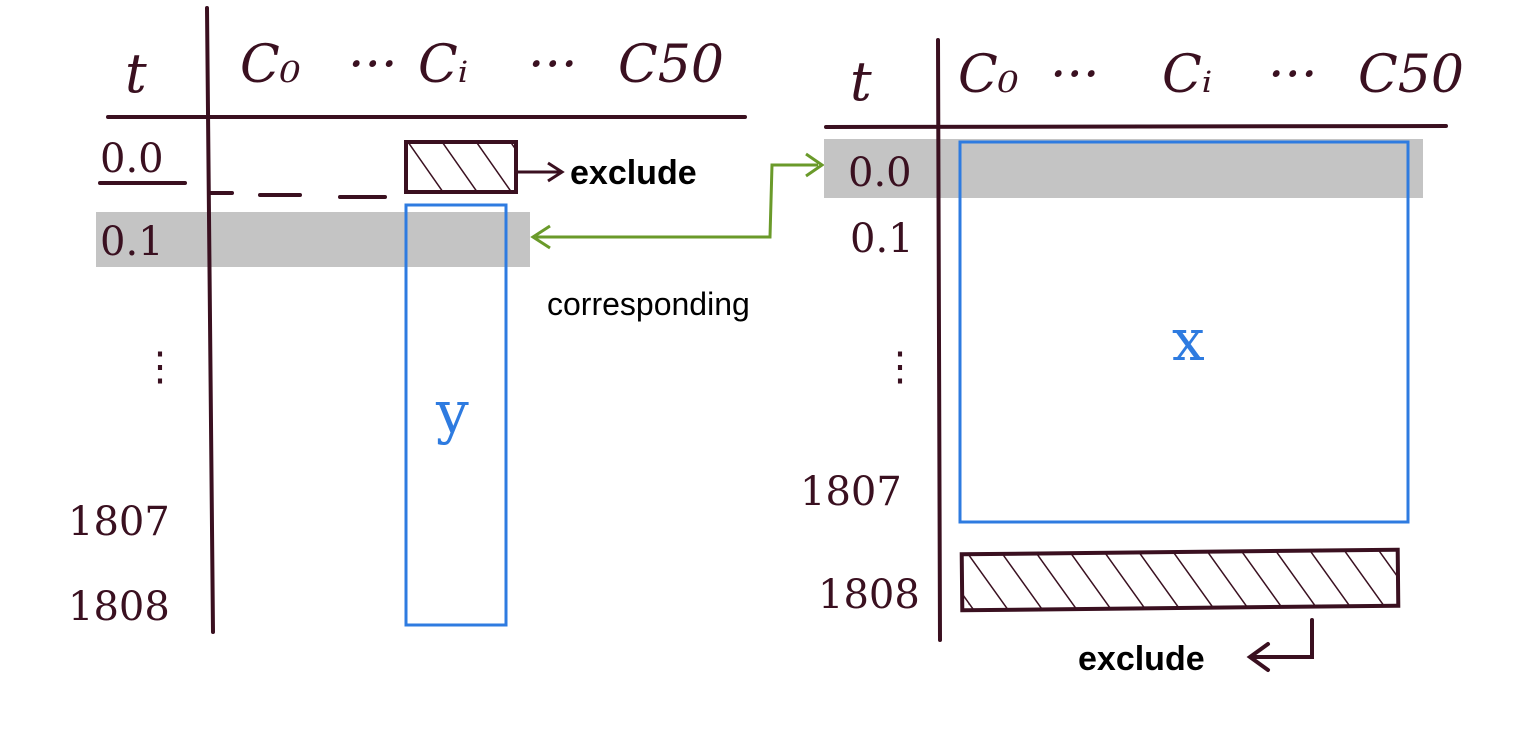  Describe the element at coordinates (988, 75) in the screenshot. I see `right-col-c0: C₀` at that location.